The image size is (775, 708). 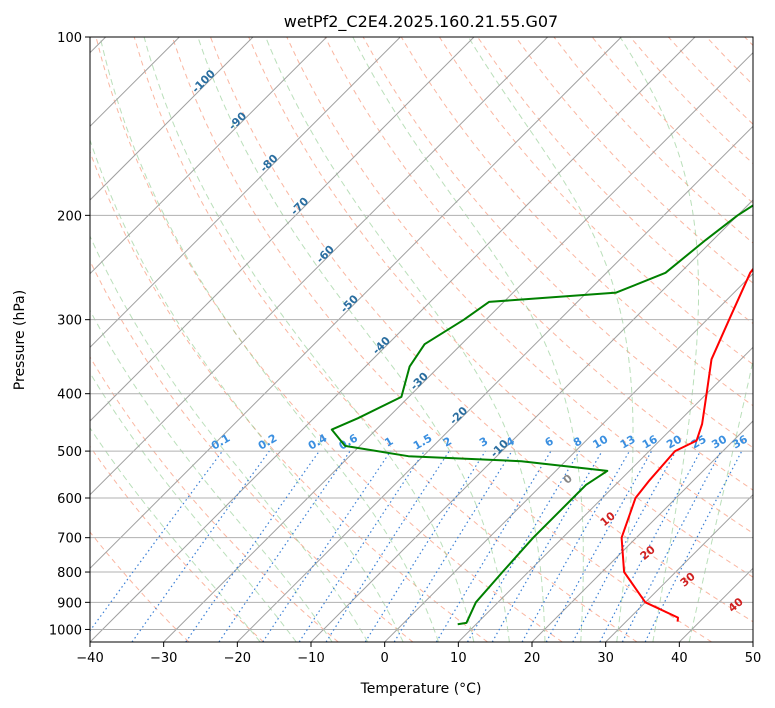 I want to click on x-axis-ticks: −40 −30 −20 −10 0 10 20 30 40 50, so click(x=418, y=654).